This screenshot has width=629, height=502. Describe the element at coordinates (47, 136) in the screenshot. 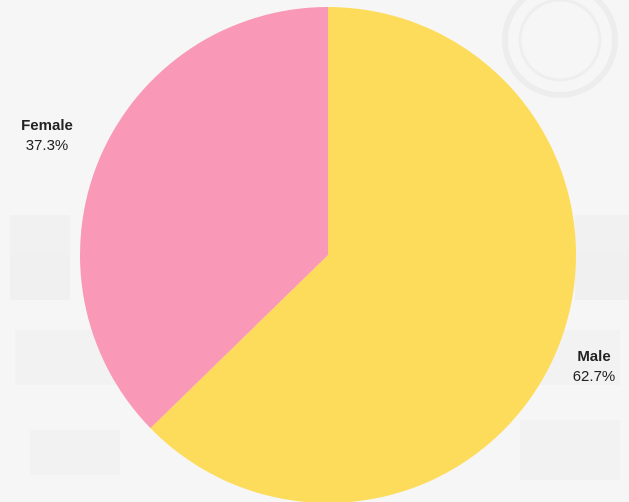

I see `slice-label-female: Female 37.3%` at that location.